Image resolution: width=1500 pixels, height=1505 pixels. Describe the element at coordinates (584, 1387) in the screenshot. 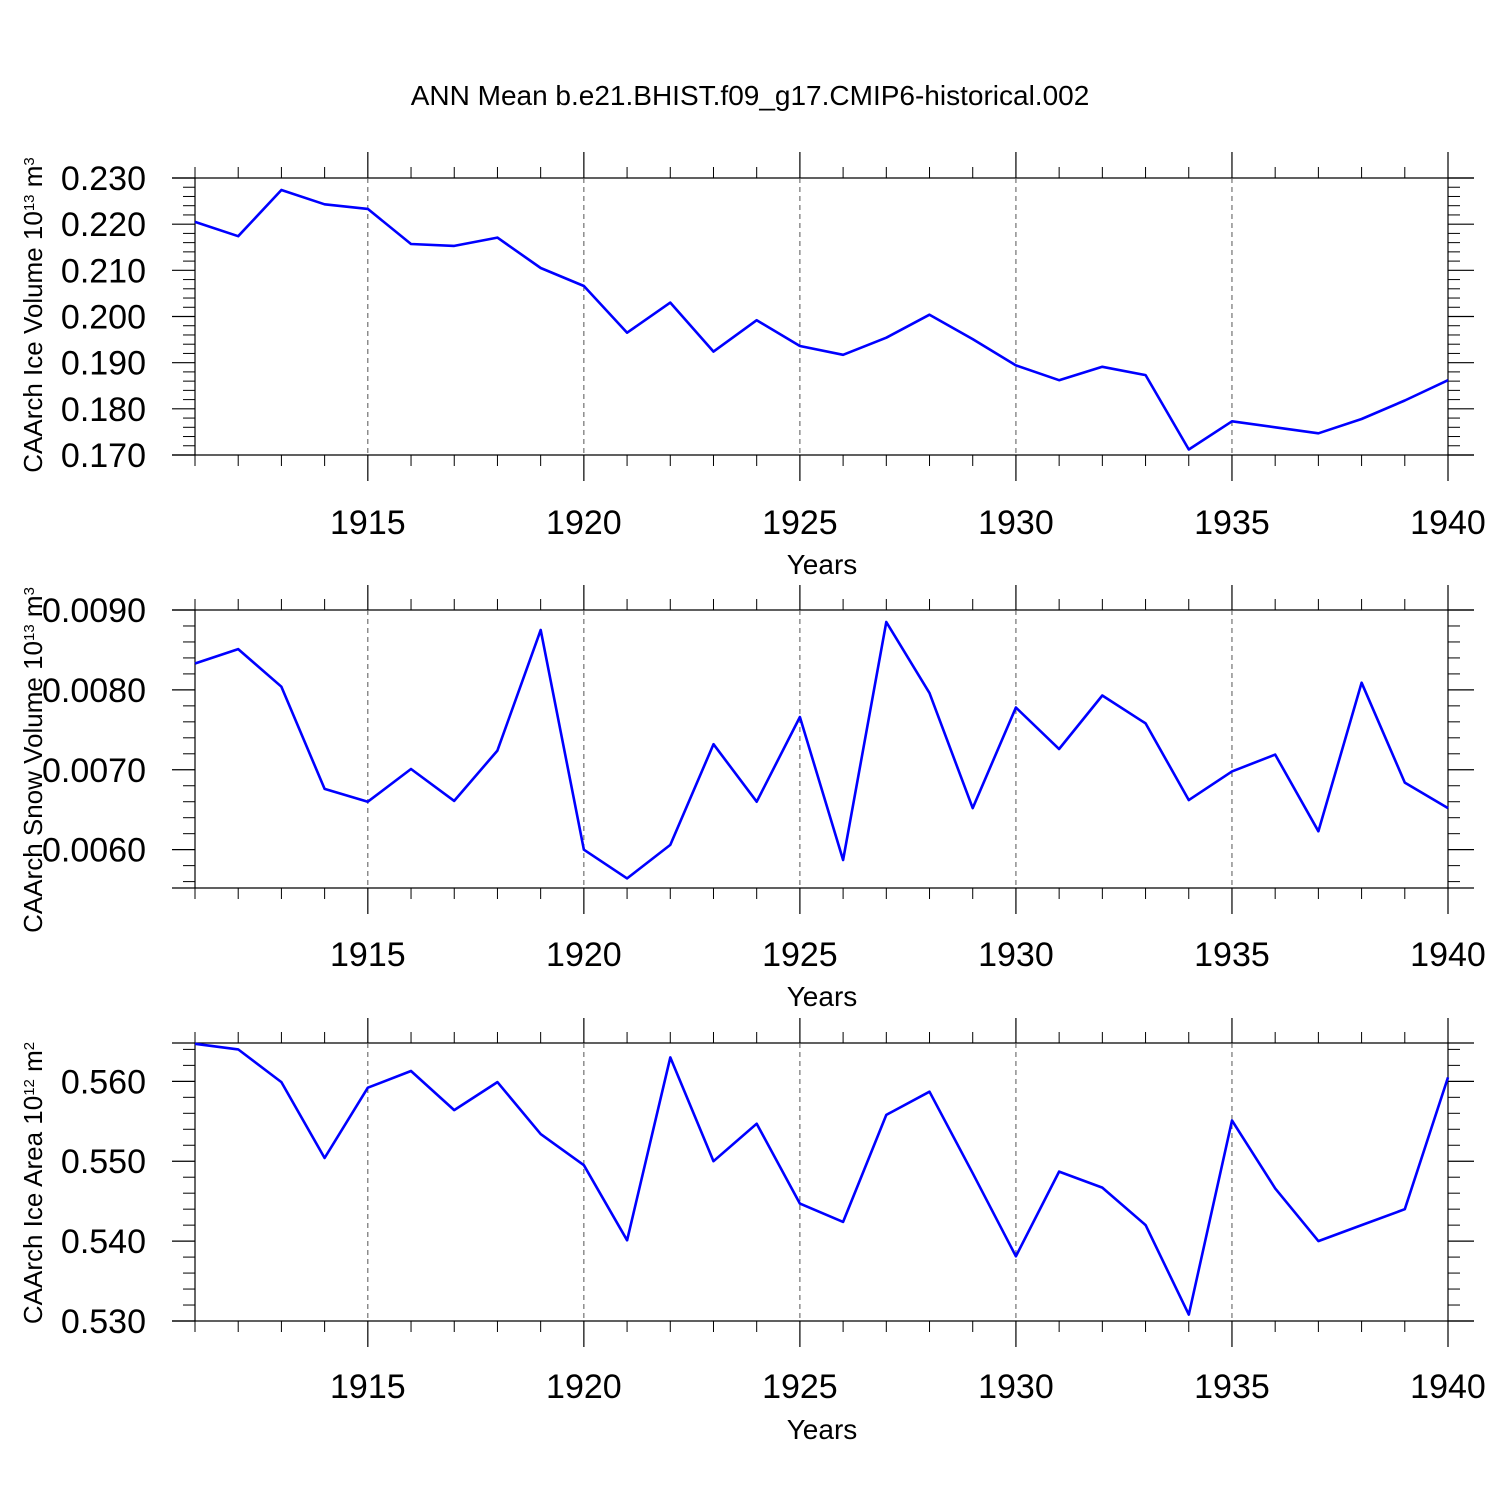

I see `panel3-xtick-label: 1920` at that location.